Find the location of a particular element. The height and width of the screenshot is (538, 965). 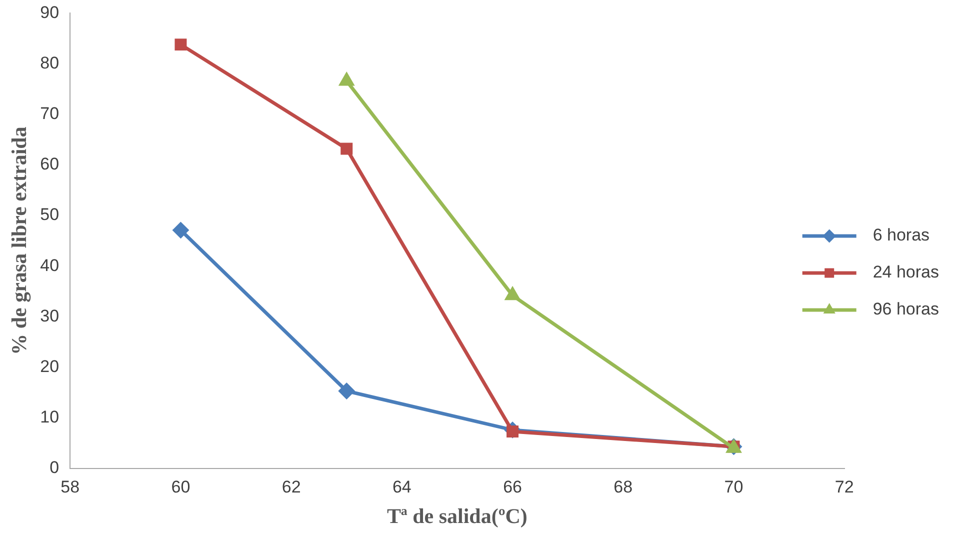

y-tick-label: 80 is located at coordinates (50, 62).